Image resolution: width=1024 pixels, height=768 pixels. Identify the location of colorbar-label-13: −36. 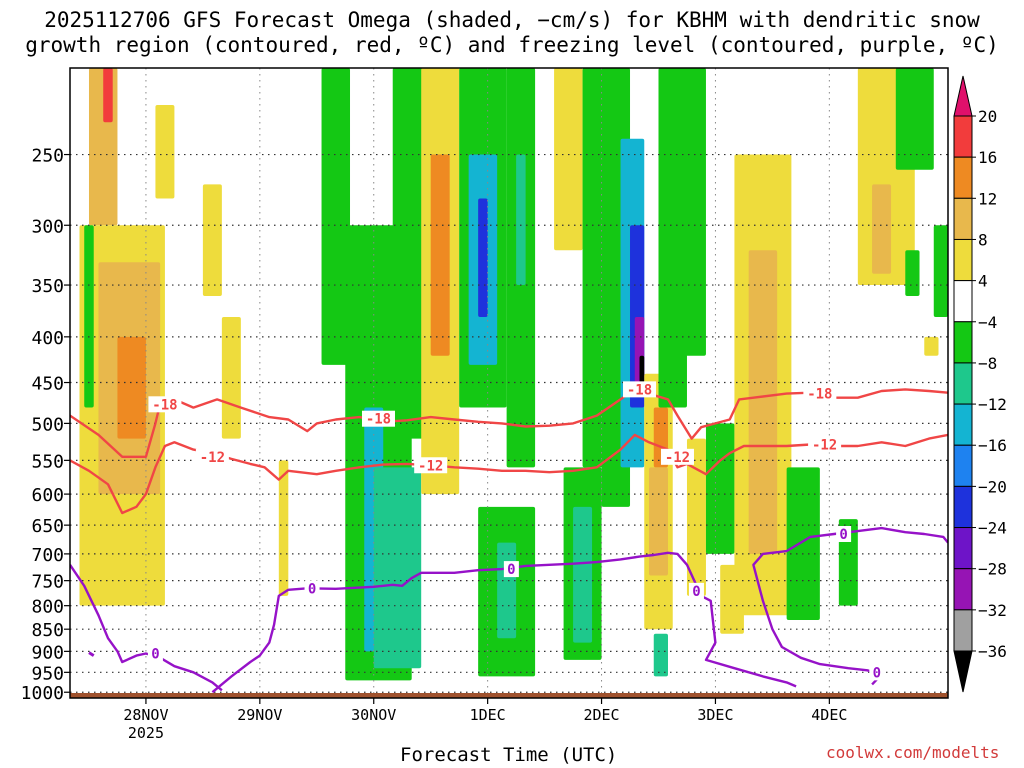
(992, 651).